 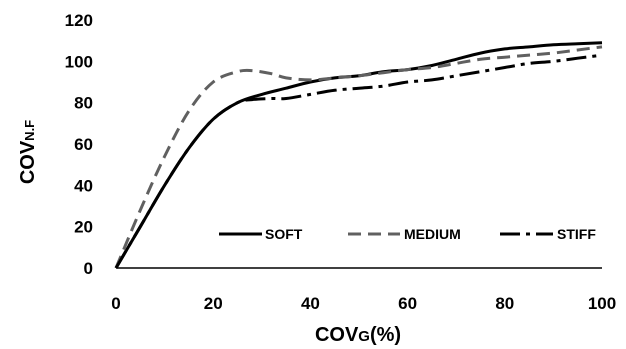 What do you see at coordinates (337, 335) in the screenshot?
I see `x-axis-title-main: COV` at bounding box center [337, 335].